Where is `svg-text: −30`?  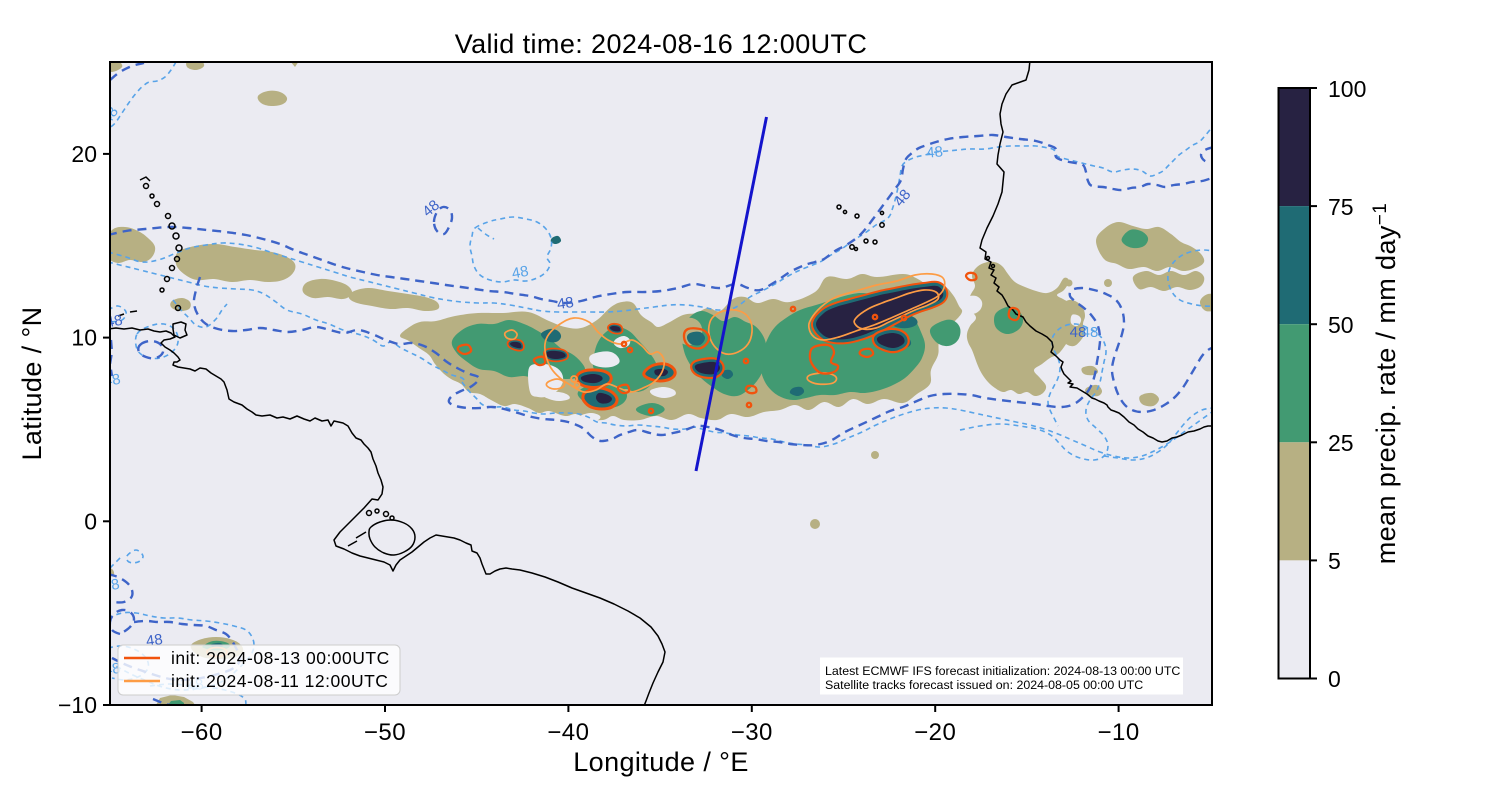
svg-text: −30 is located at coordinates (752, 732).